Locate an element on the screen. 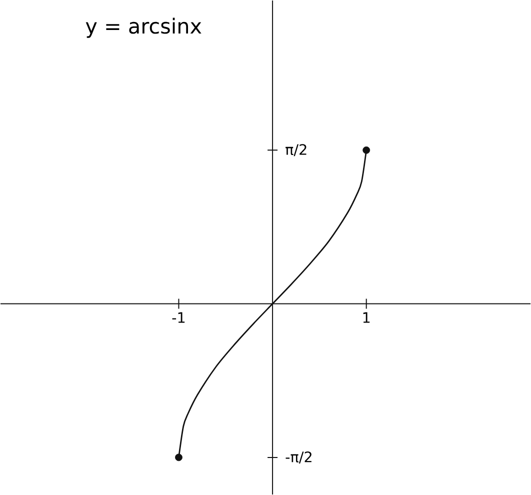  x-tick-label: -1 is located at coordinates (178, 317).